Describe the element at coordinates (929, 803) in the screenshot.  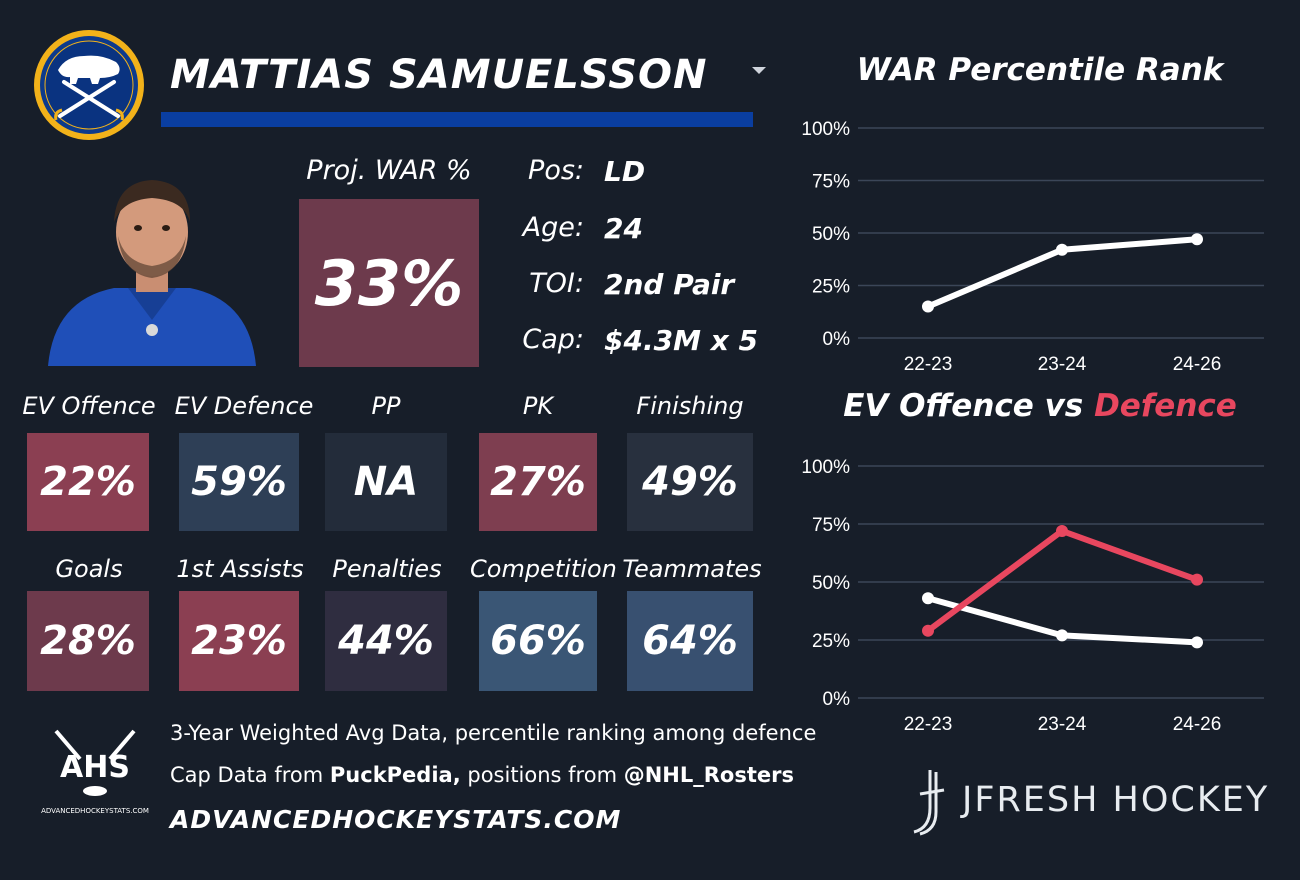
I see `jfresh-logo-icon` at that location.